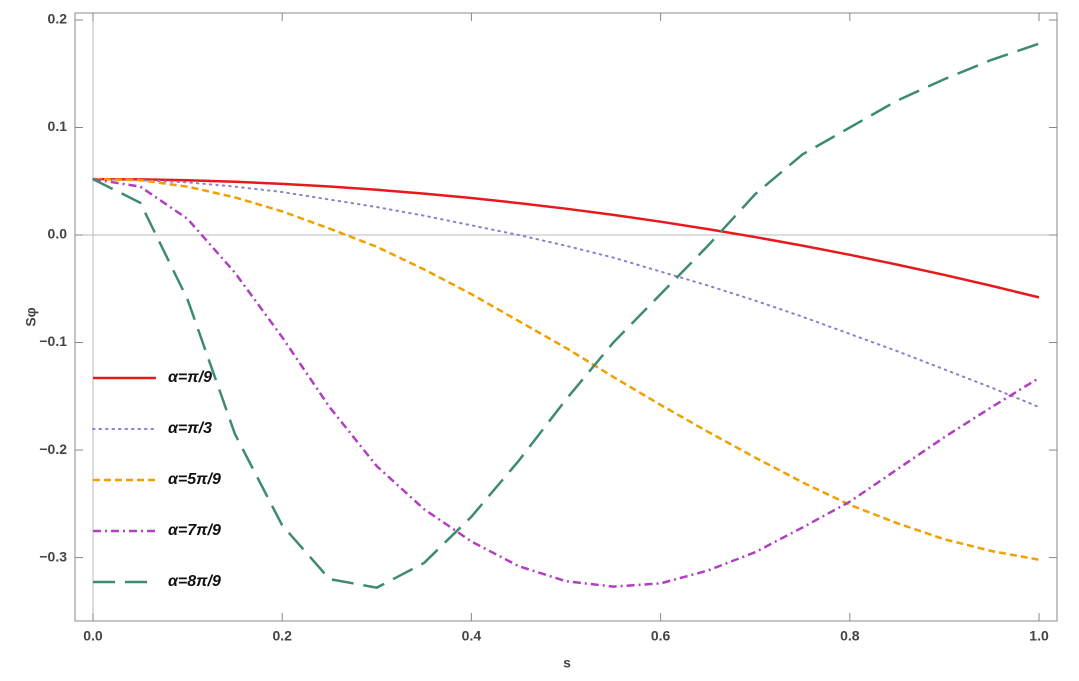 The width and height of the screenshot is (1079, 681). What do you see at coordinates (53, 449) in the screenshot?
I see `y-tick-label: −0.2` at bounding box center [53, 449].